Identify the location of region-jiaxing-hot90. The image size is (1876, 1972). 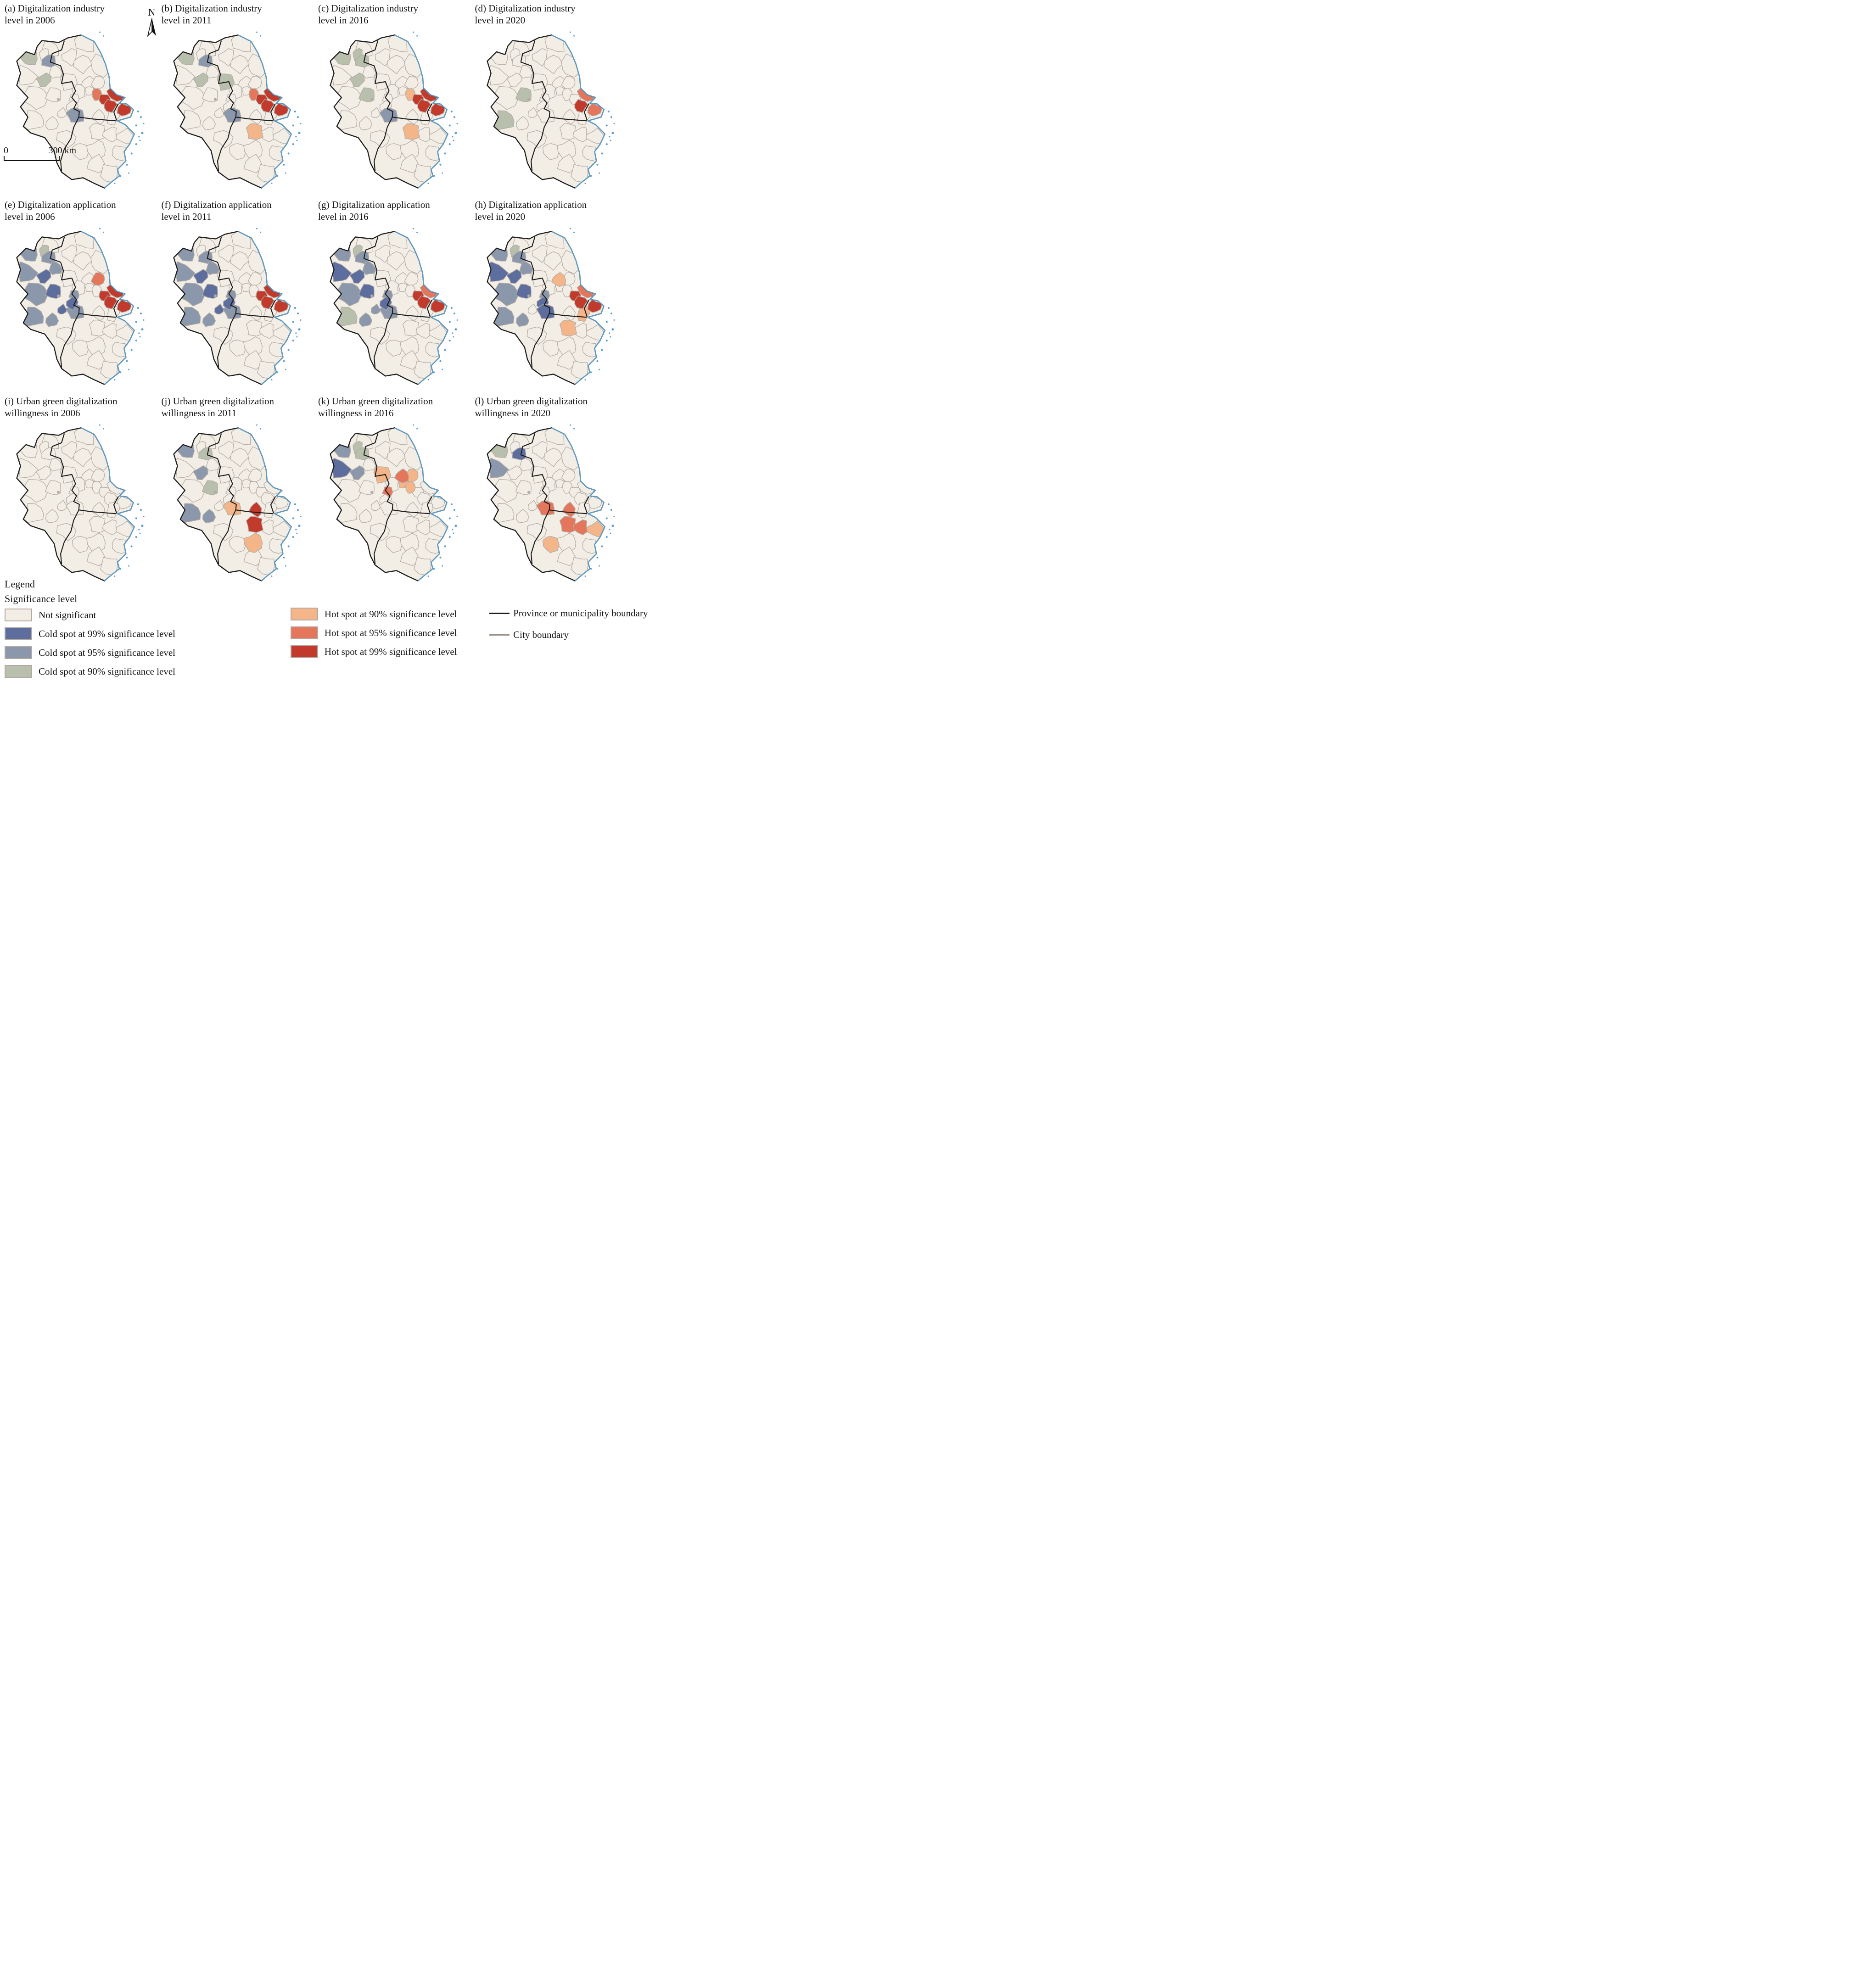
(583, 314).